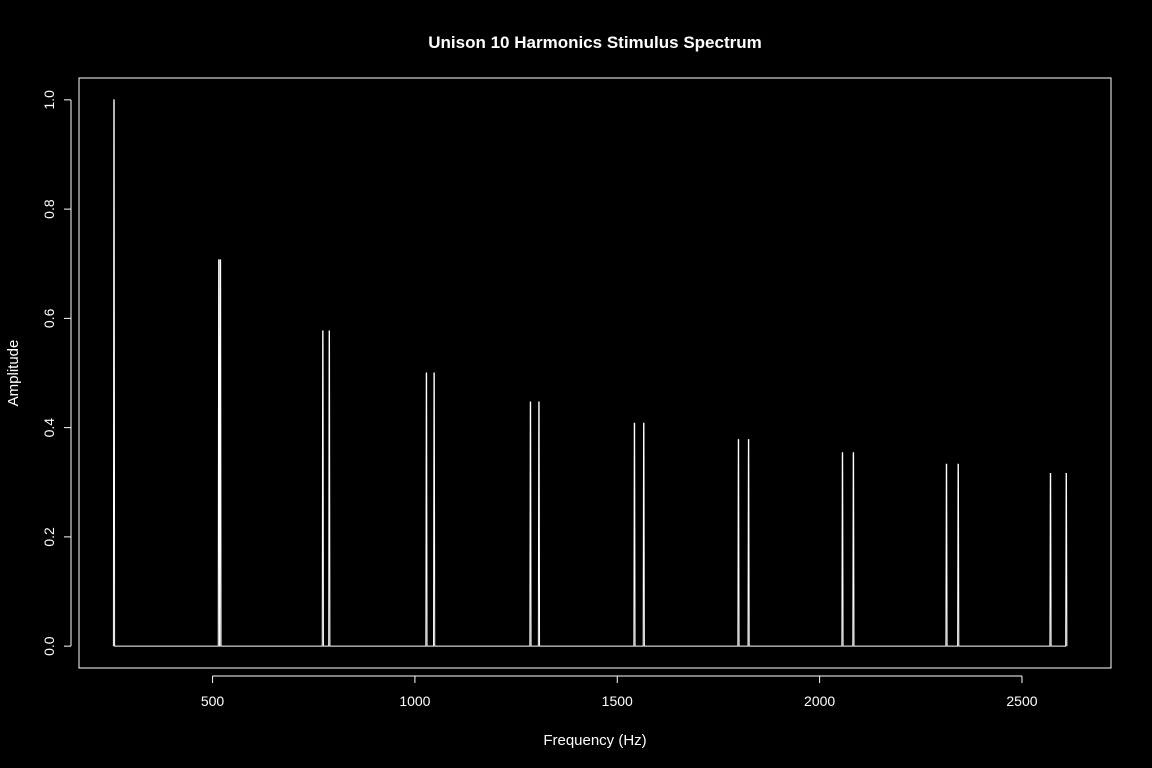  What do you see at coordinates (819, 701) in the screenshot?
I see `x-tick-label: 2000` at bounding box center [819, 701].